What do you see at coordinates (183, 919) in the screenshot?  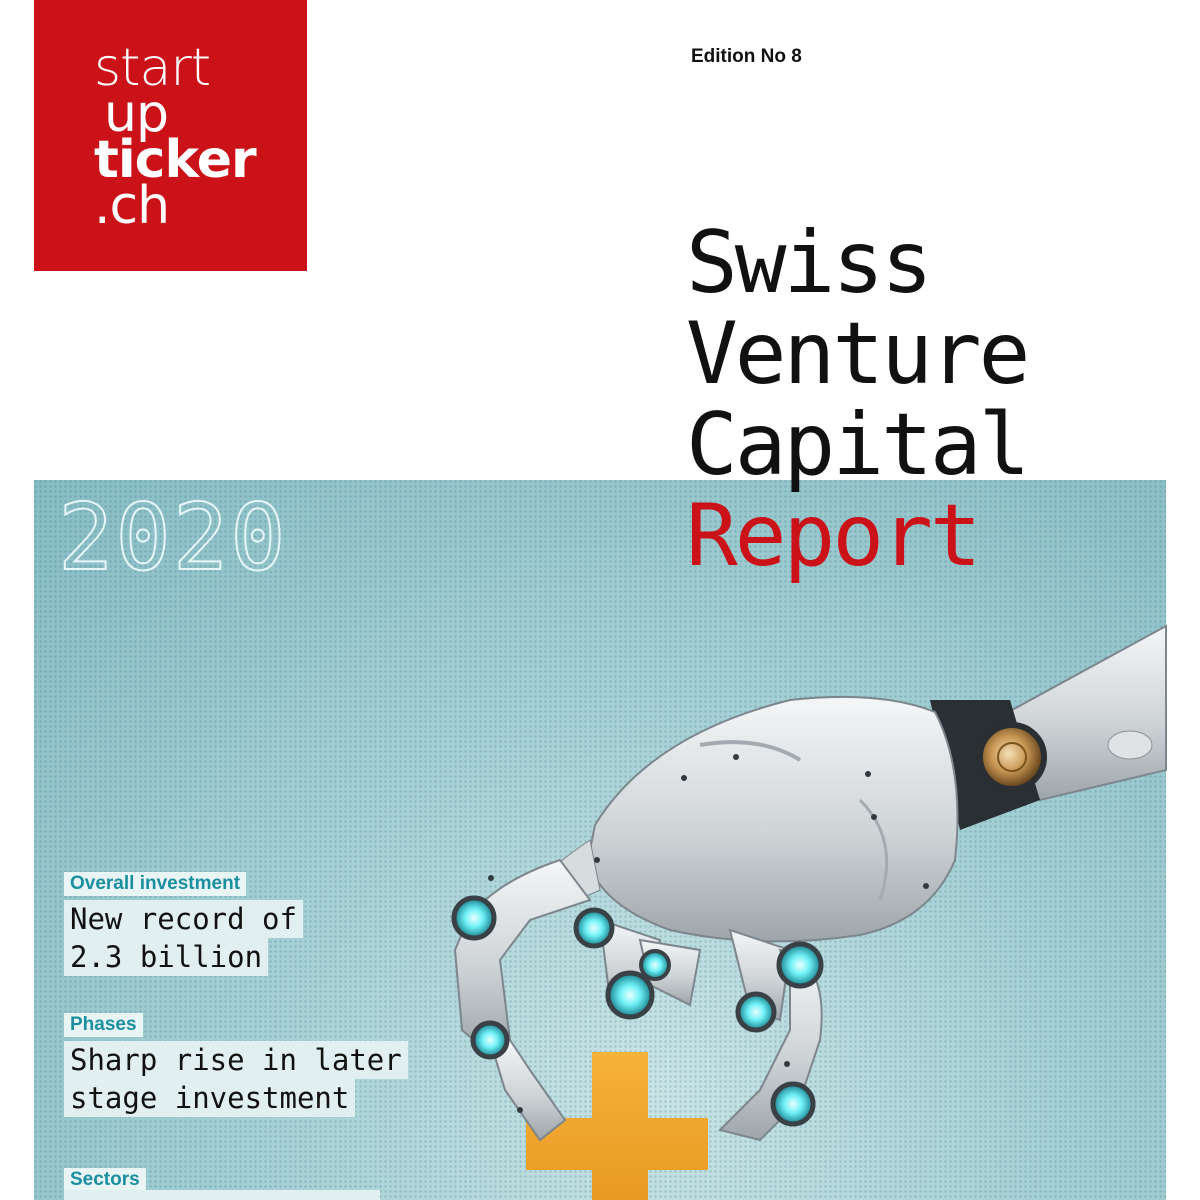 I see `headline-line: New record of` at bounding box center [183, 919].